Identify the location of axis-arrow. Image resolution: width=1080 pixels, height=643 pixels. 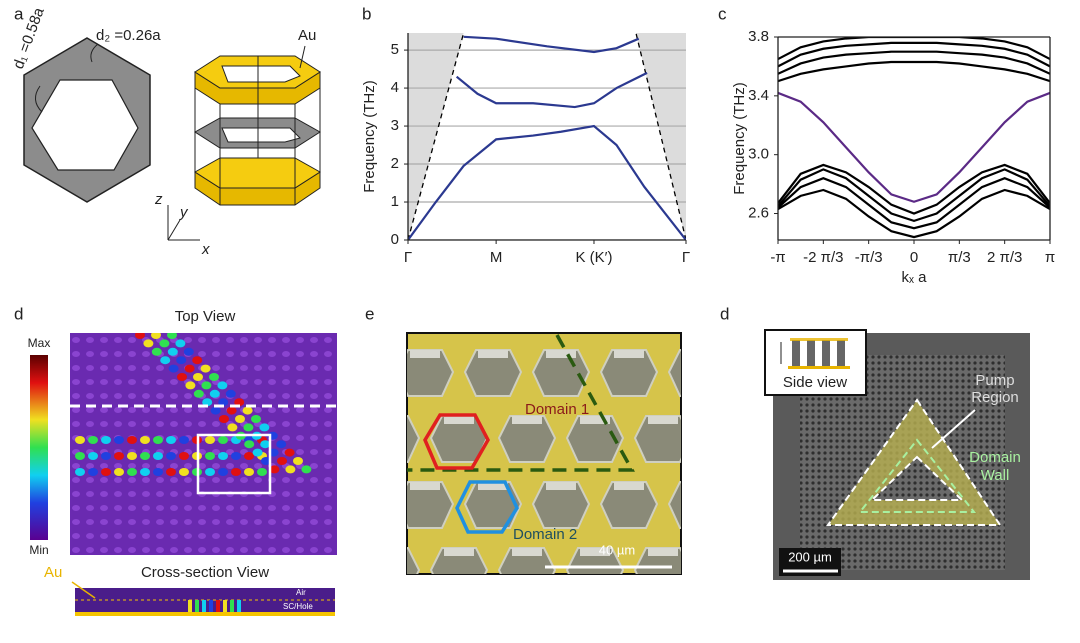
(174, 230).